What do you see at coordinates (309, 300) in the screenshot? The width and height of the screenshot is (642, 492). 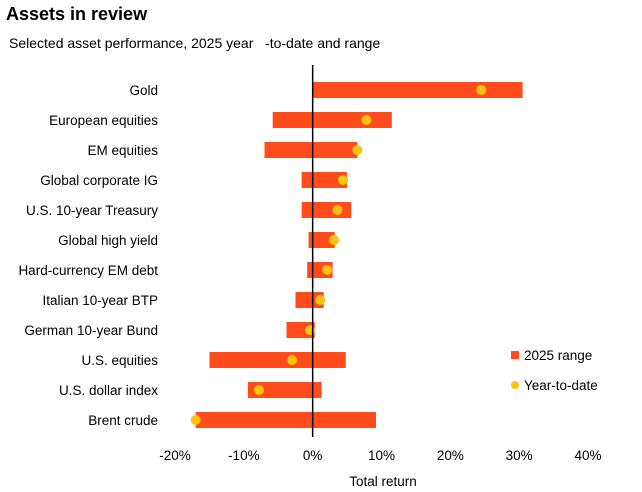 I see `range-bar-italian-10-year-btp` at bounding box center [309, 300].